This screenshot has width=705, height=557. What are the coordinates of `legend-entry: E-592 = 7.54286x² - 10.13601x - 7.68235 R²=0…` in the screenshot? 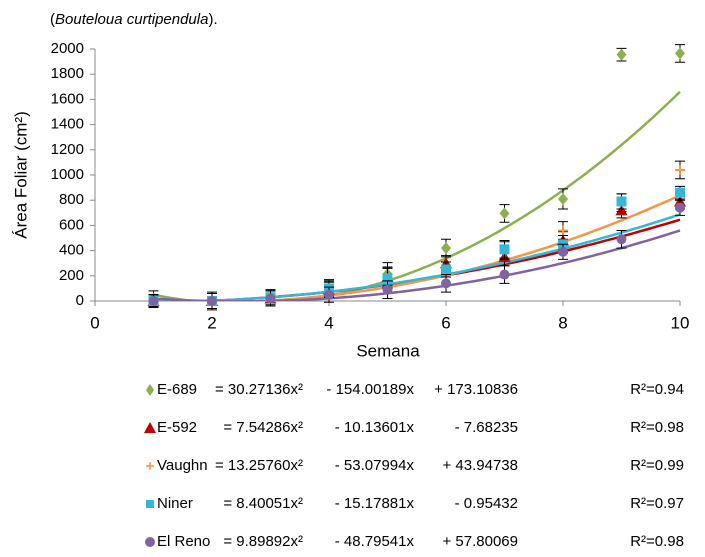 It's located at (414, 427).